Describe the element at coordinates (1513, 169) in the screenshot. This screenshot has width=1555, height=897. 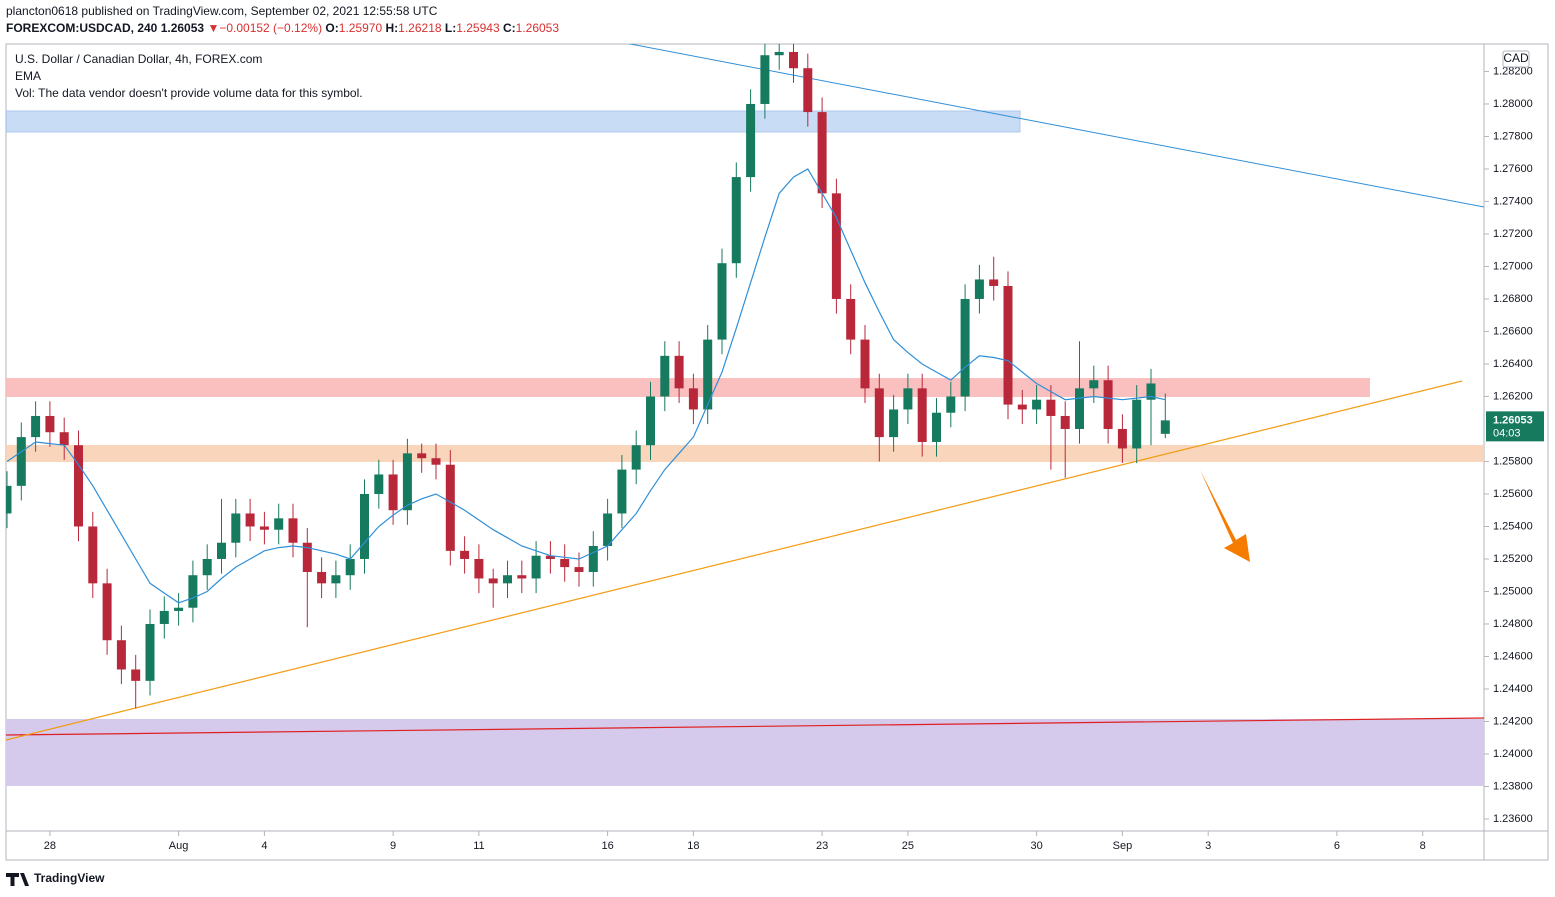
I see `y-tick-label: 1.27600` at that location.